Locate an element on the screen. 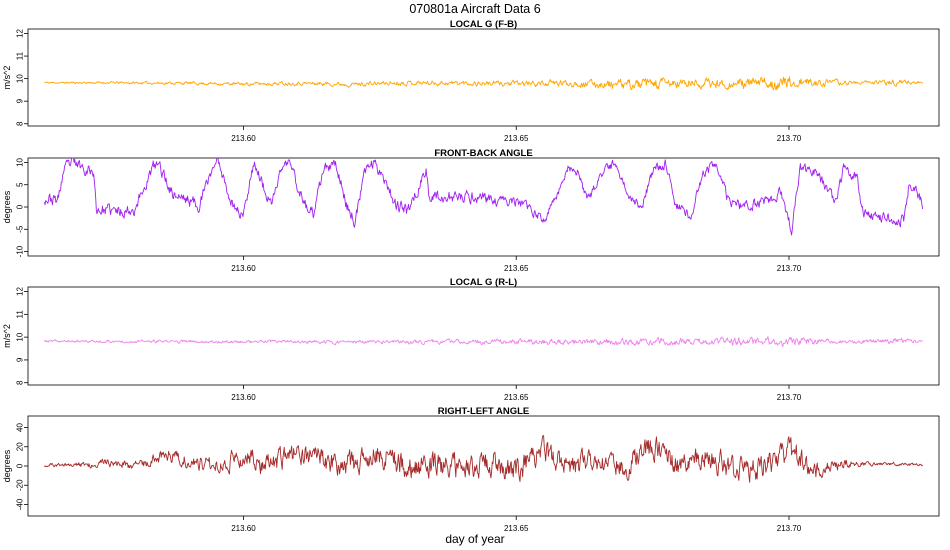 This screenshot has height=550, width=950. y-tick-label: -20 is located at coordinates (20, 485).